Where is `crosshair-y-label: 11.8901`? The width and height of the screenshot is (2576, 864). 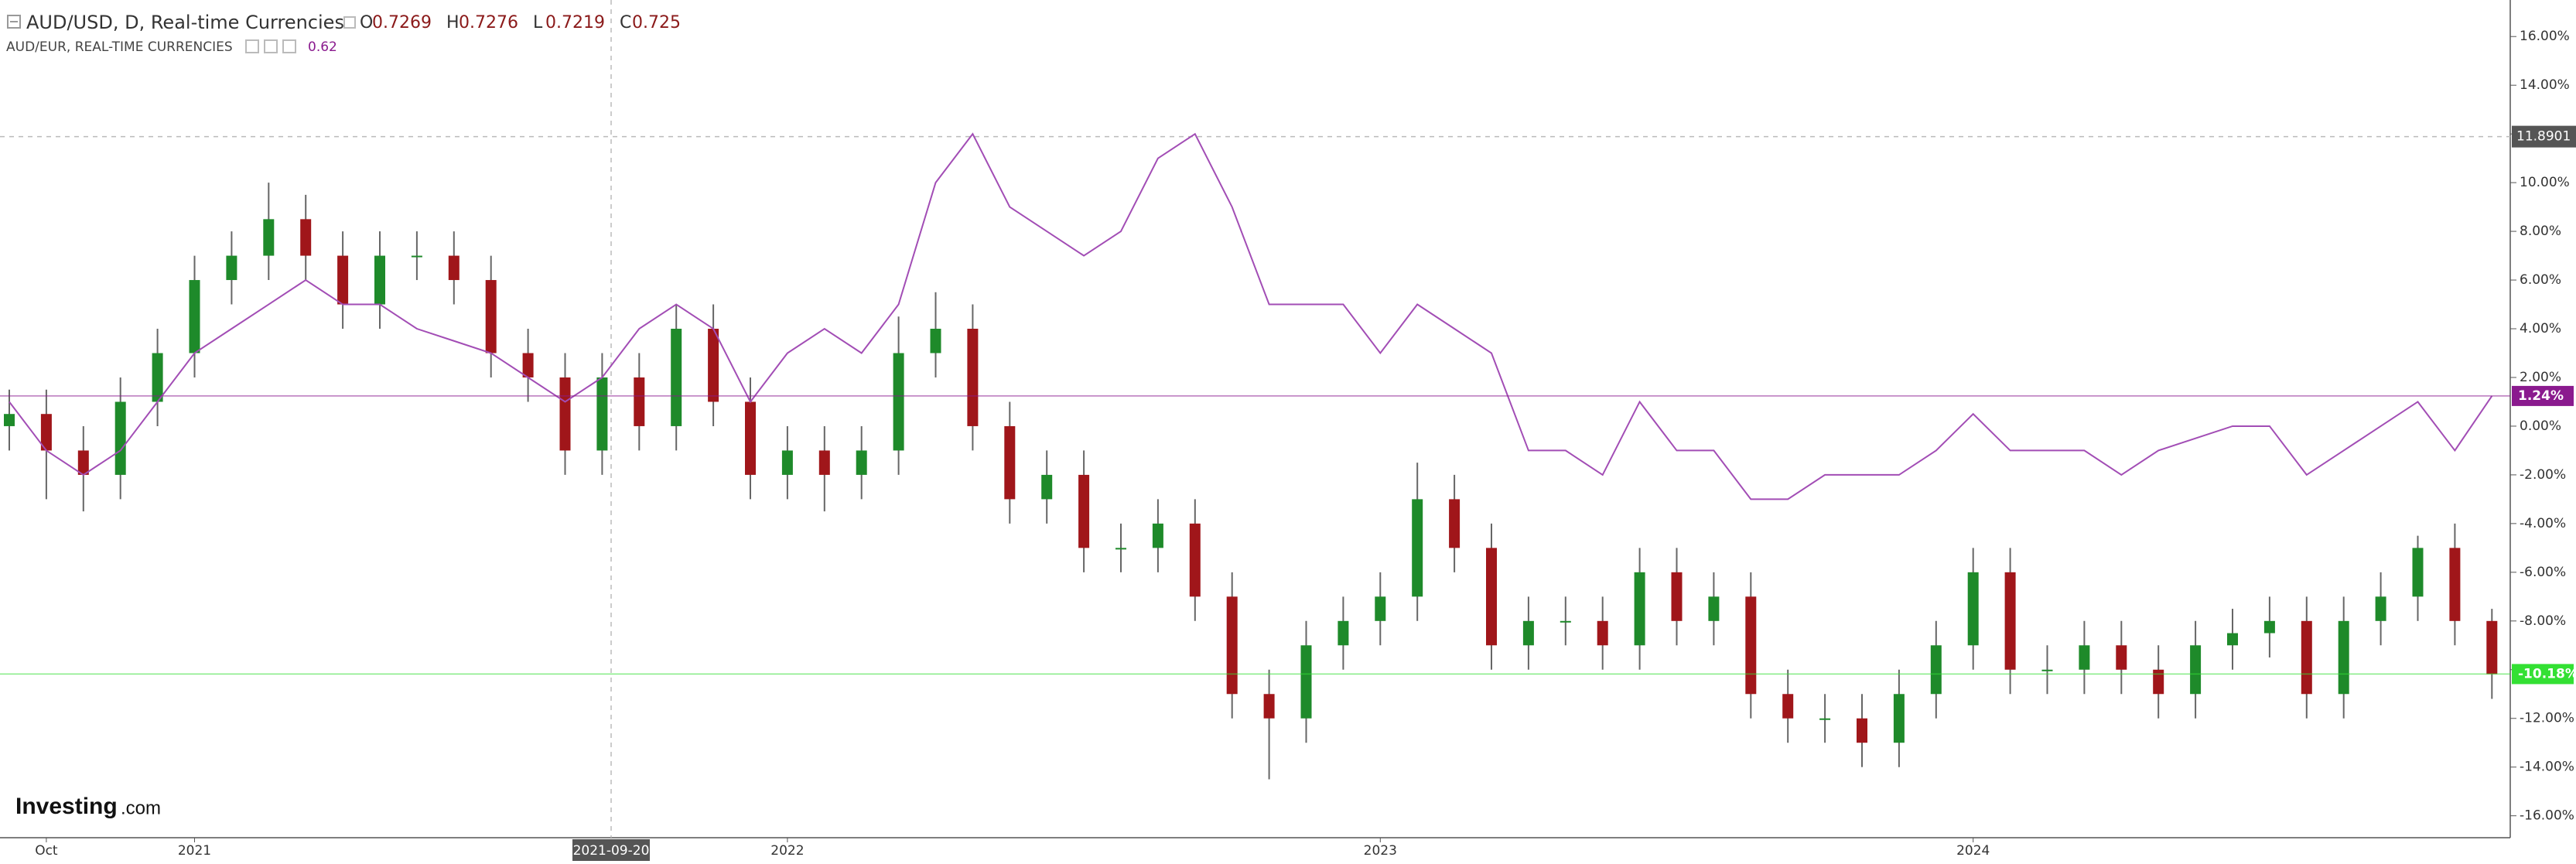
crosshair-y-label: 11.8901 is located at coordinates (2543, 137).